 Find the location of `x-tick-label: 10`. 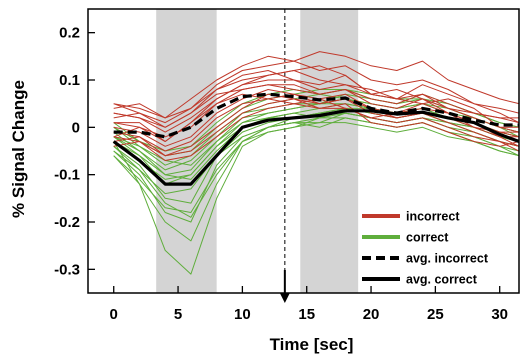

x-tick-label: 10 is located at coordinates (242, 314).